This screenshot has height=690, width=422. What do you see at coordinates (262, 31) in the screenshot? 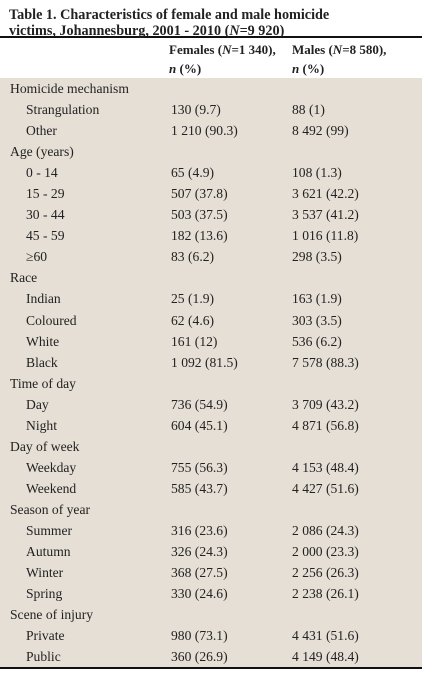
I see `title-line-2-suffix: =9 920)` at bounding box center [262, 31].